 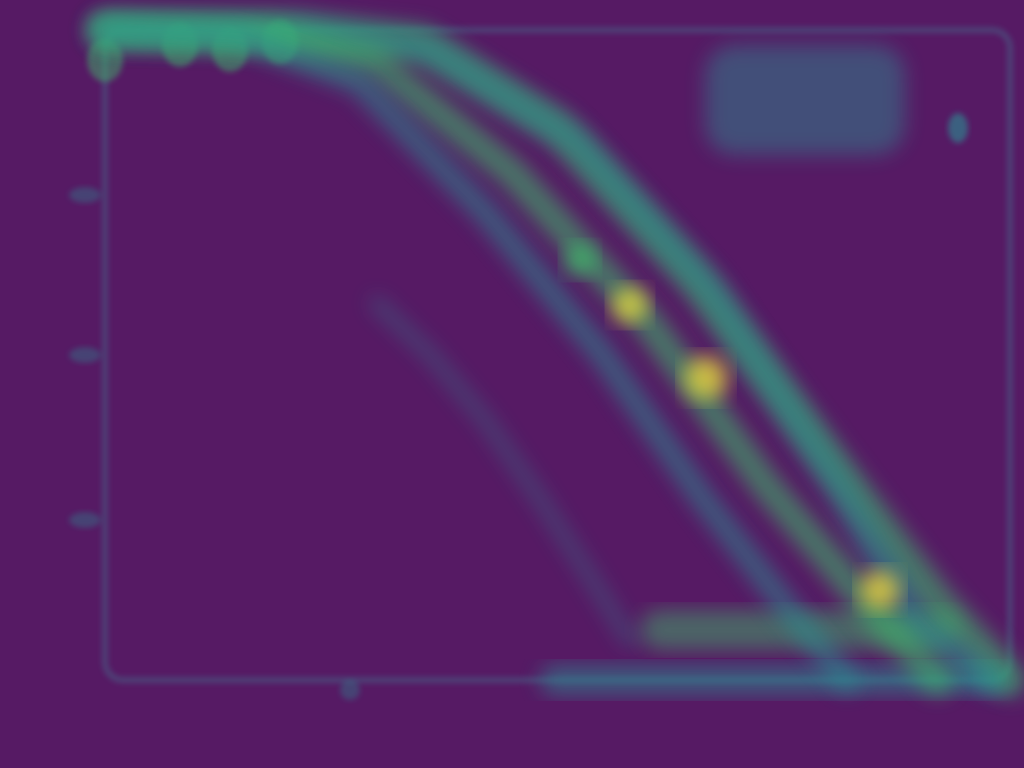 I want to click on legend-marker, so click(x=958, y=128).